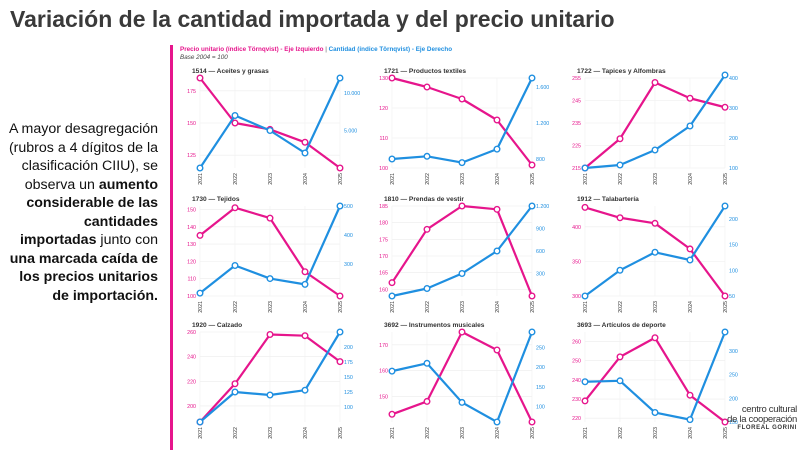  I want to click on right-tick-label: 800, so click(540, 160).